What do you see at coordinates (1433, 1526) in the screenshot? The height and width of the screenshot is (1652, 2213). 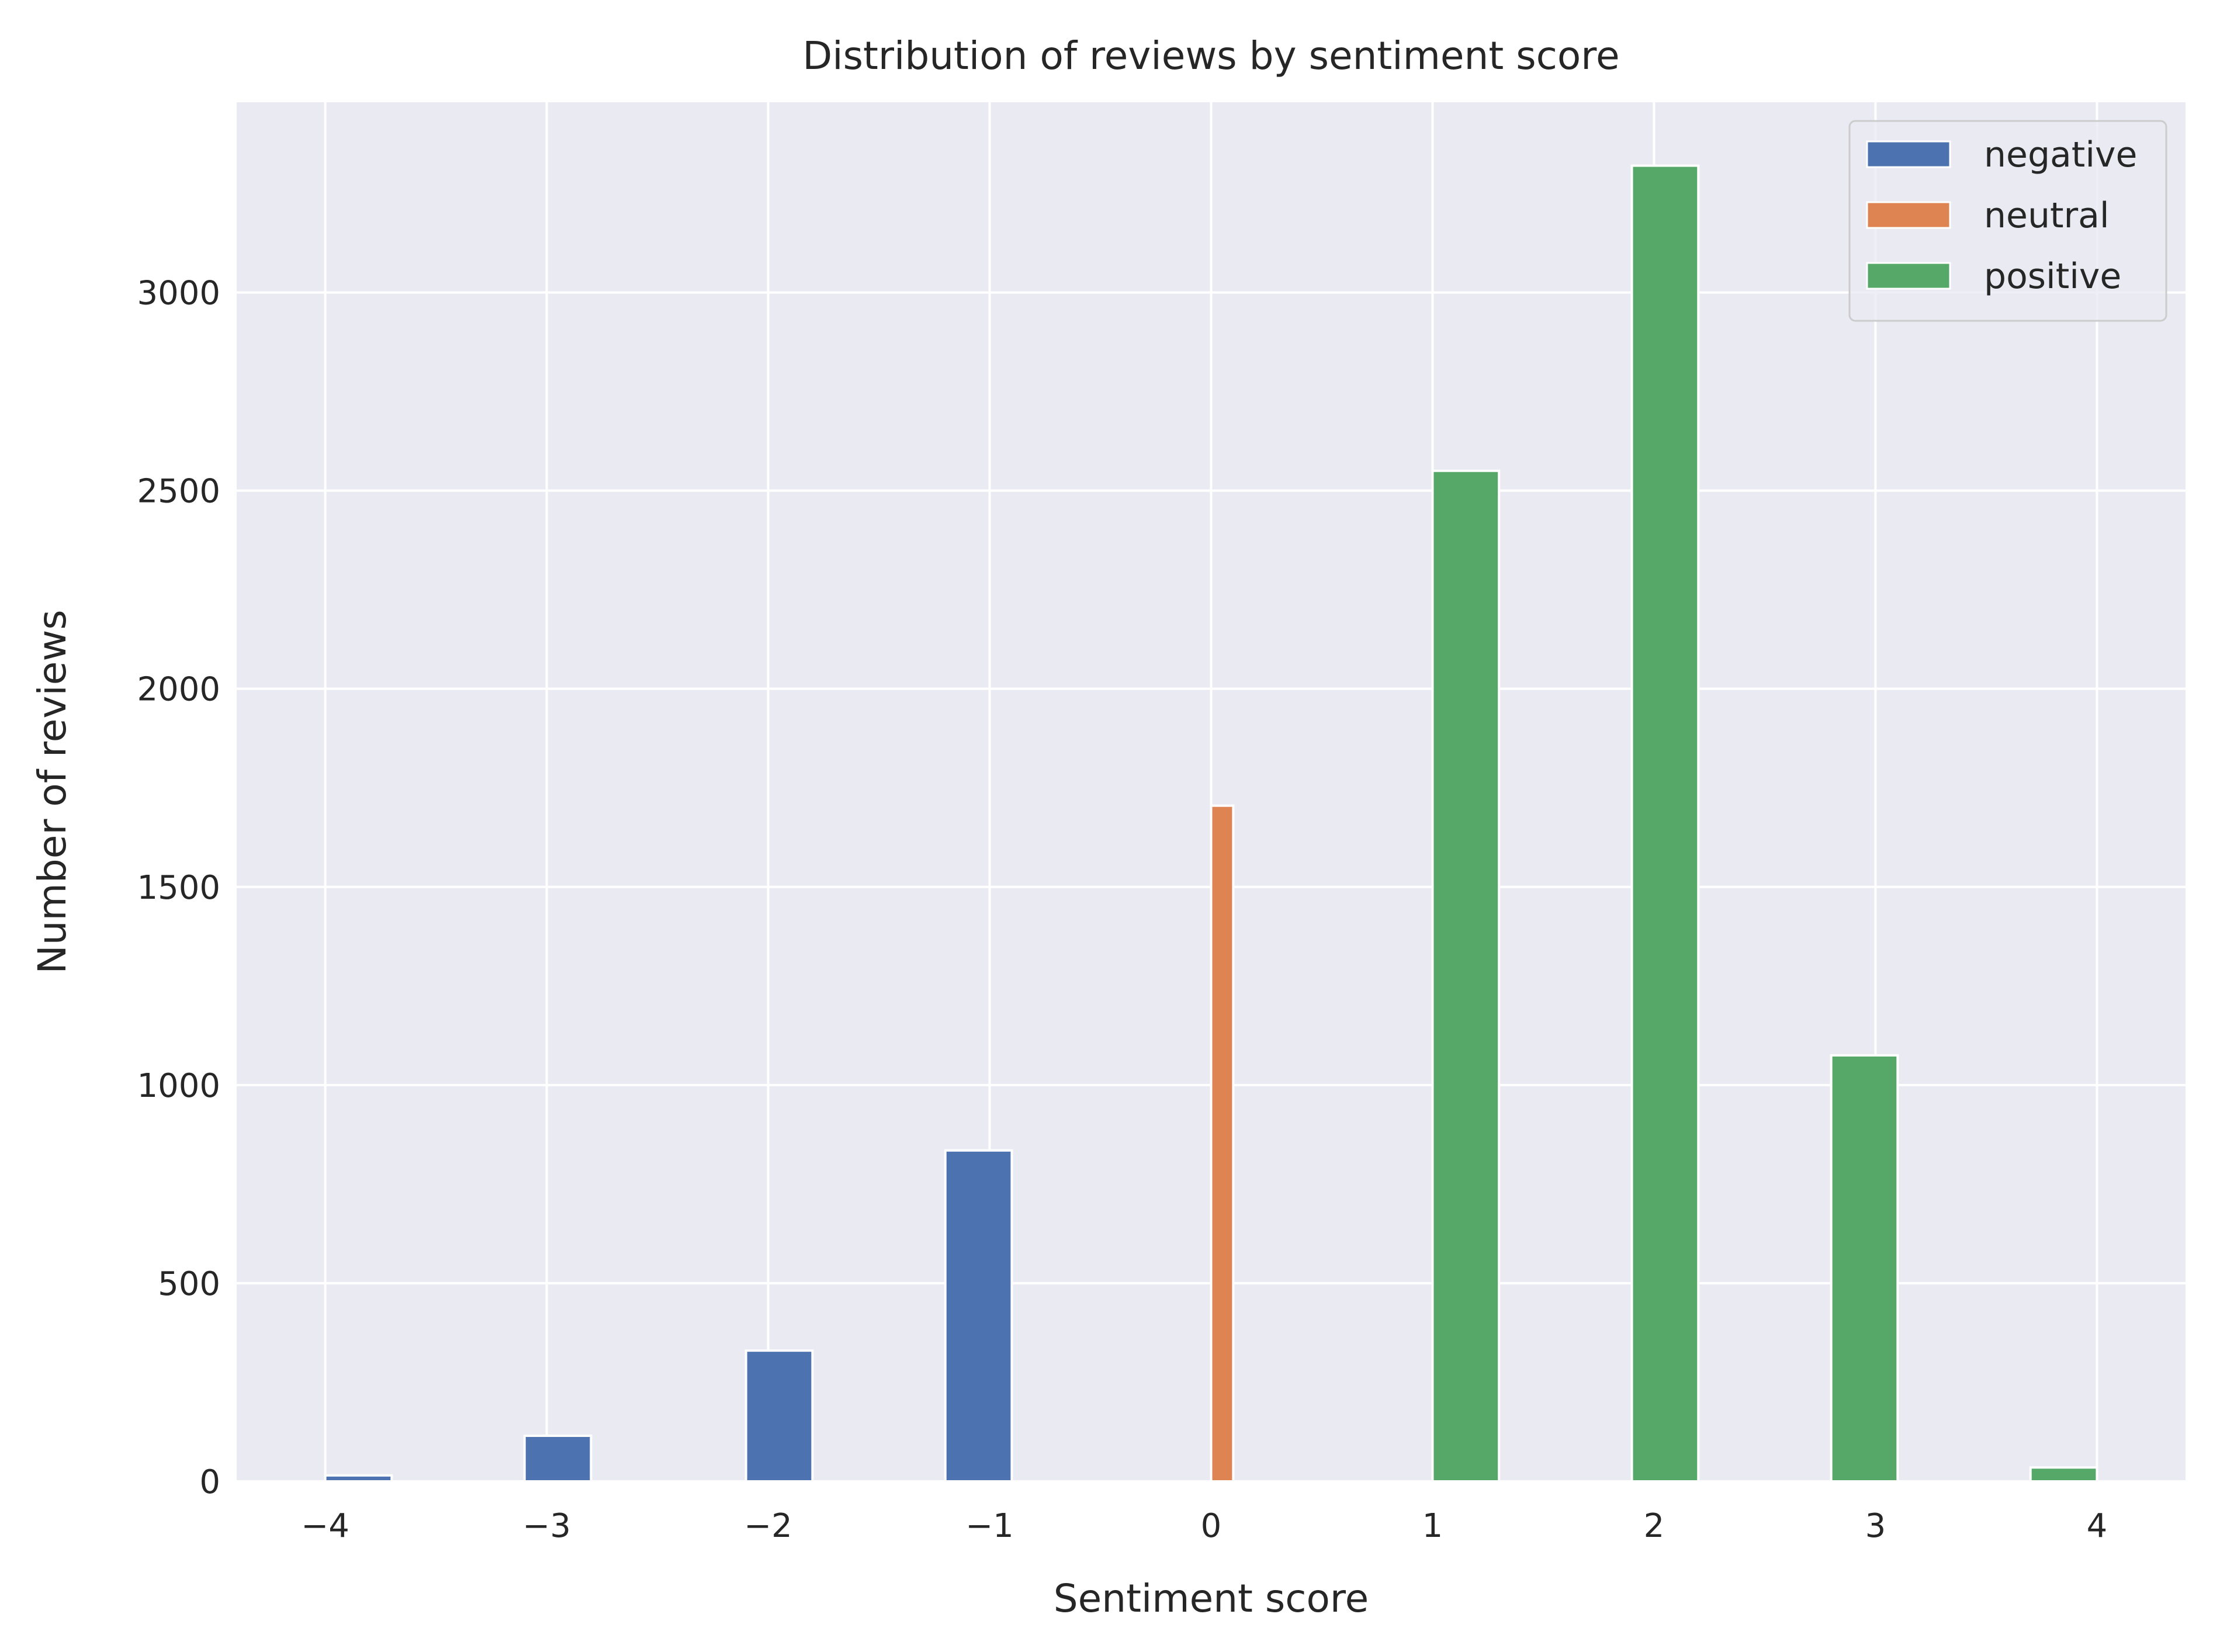 I see `x-tick-label: 1` at bounding box center [1433, 1526].